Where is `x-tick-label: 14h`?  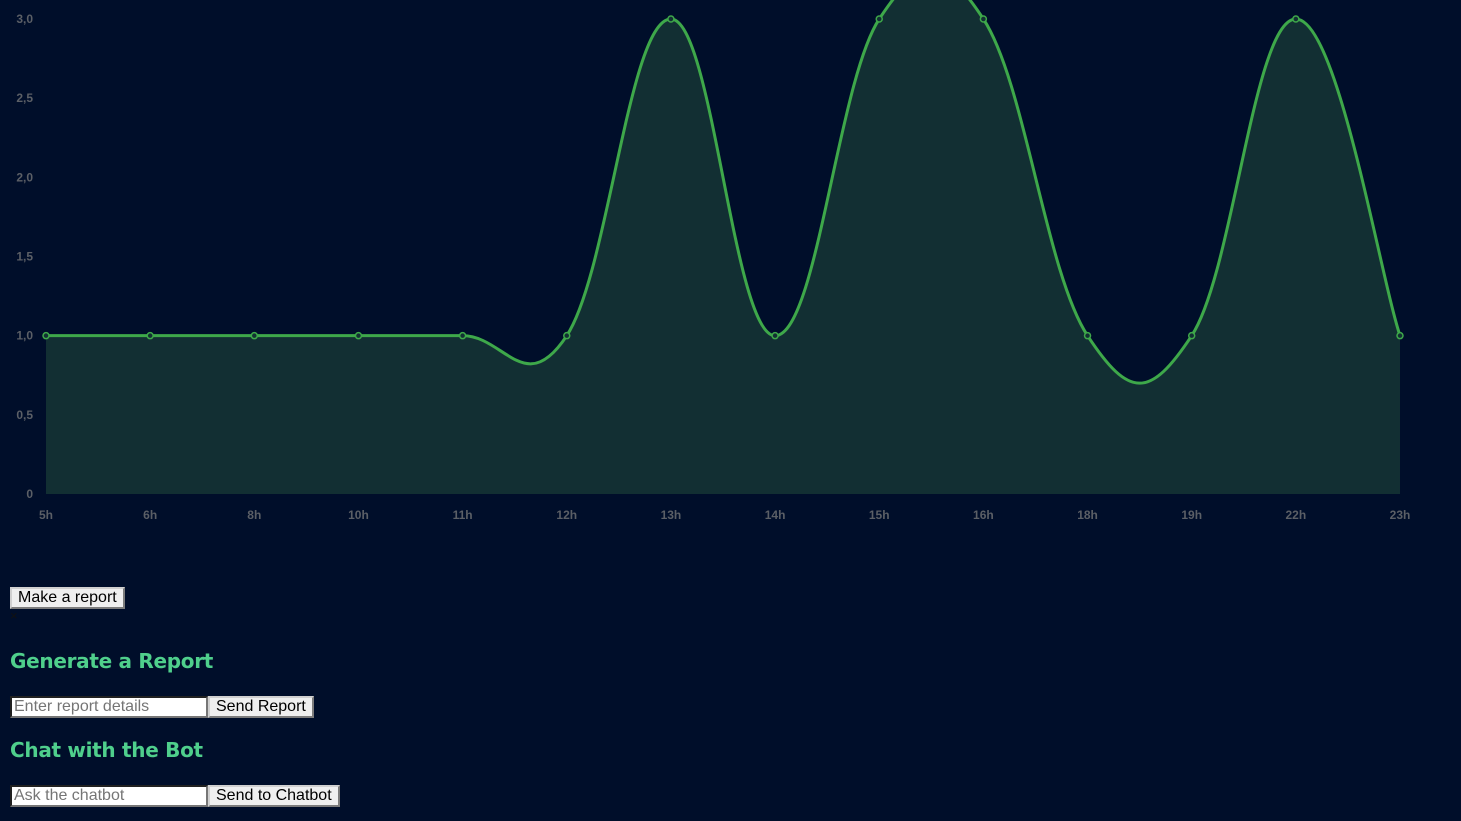 x-tick-label: 14h is located at coordinates (775, 515).